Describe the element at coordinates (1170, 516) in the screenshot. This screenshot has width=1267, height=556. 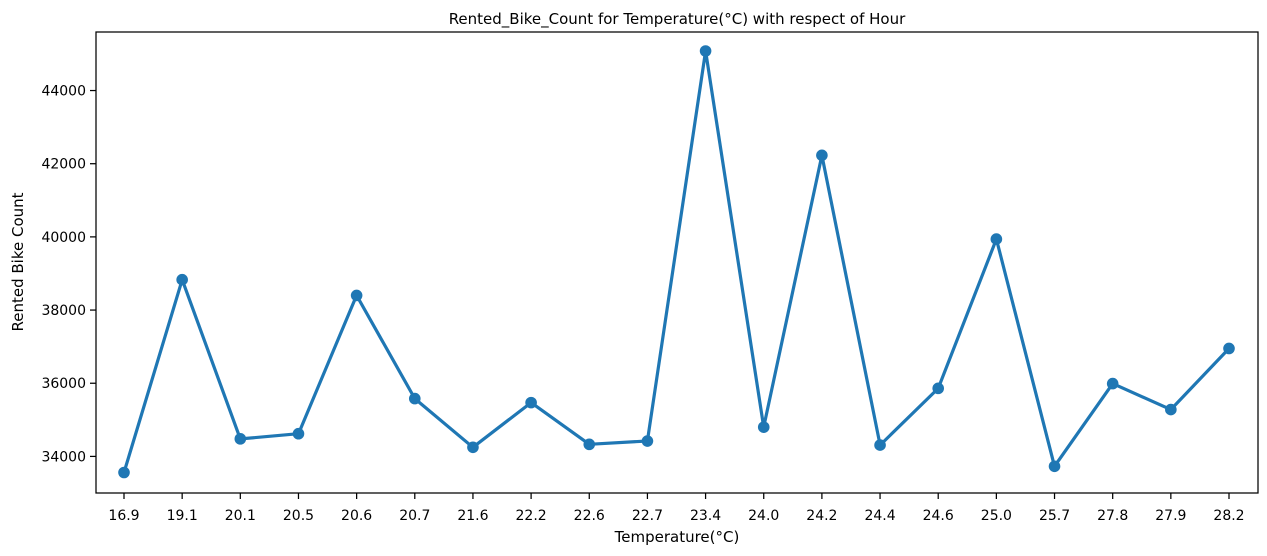
I see `x-tick-label: 27.9` at that location.